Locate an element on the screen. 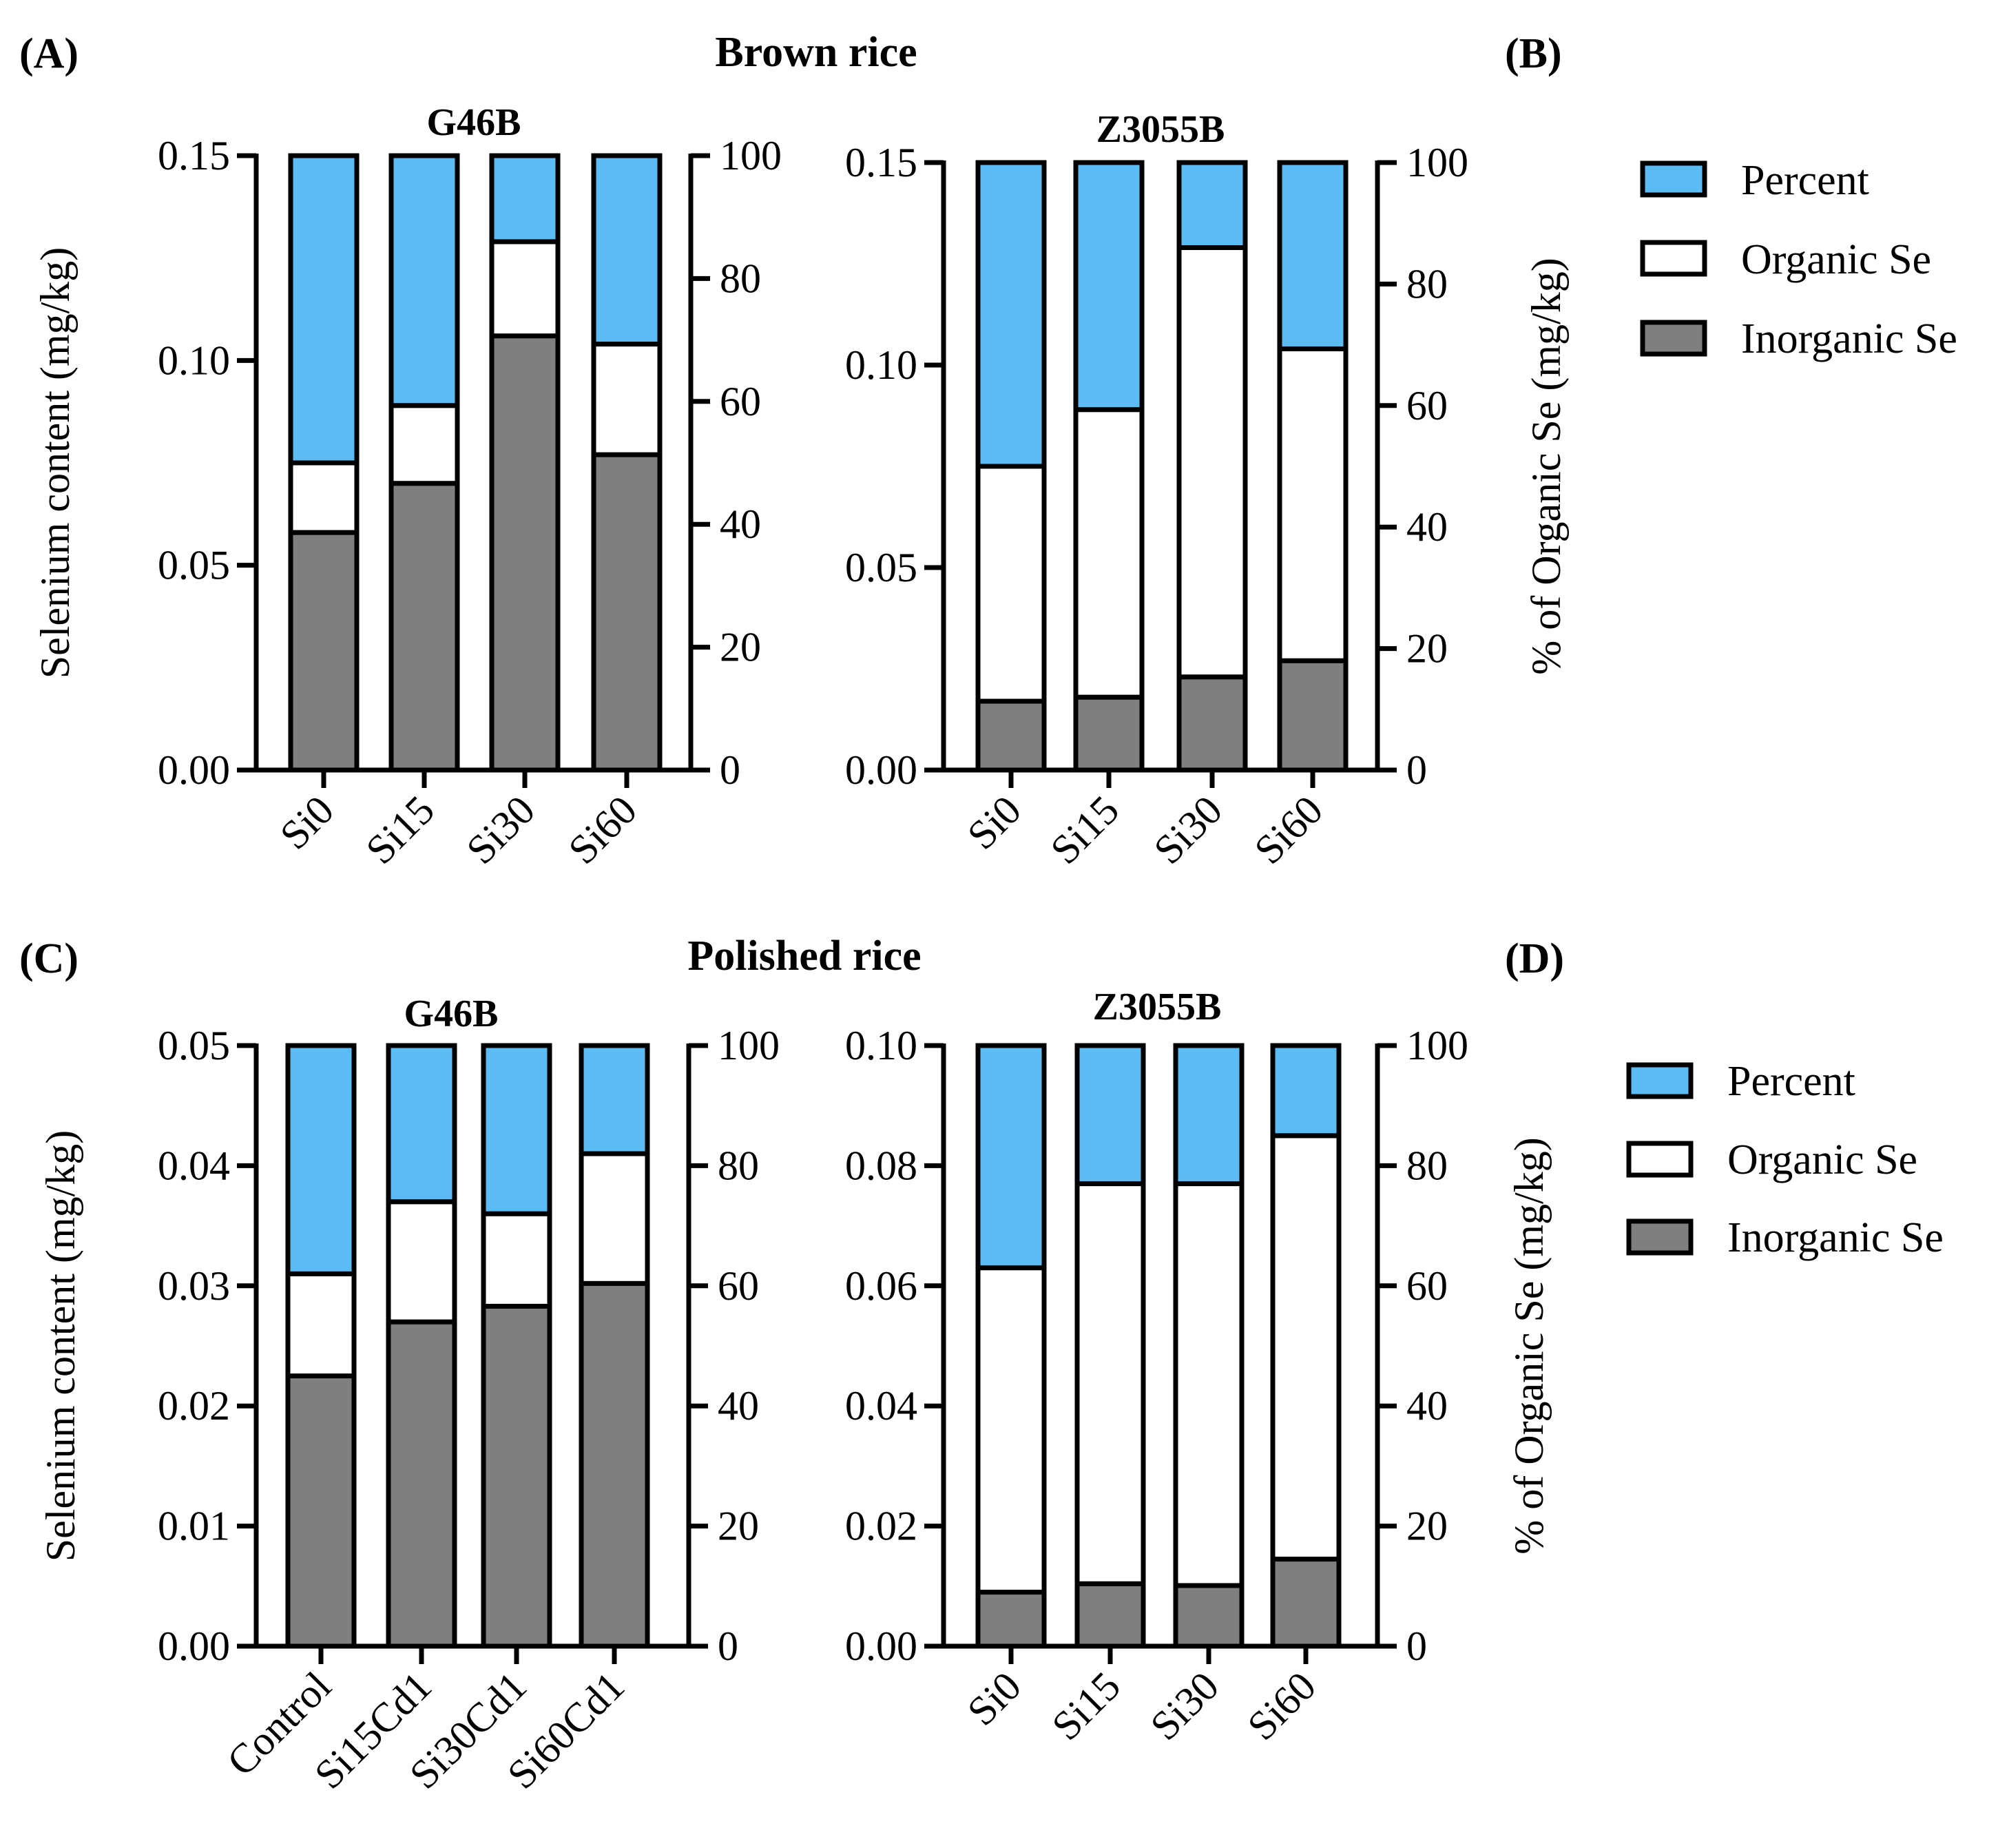 This screenshot has height=1848, width=1998. bar-inorganic-se-si15 is located at coordinates (1109, 733).